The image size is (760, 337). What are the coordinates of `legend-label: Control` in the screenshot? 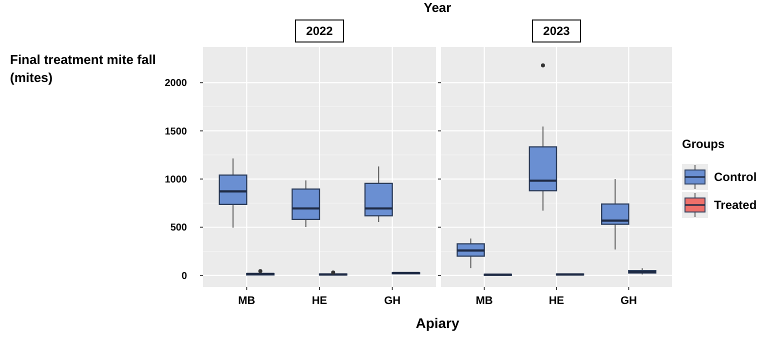 It's located at (735, 177).